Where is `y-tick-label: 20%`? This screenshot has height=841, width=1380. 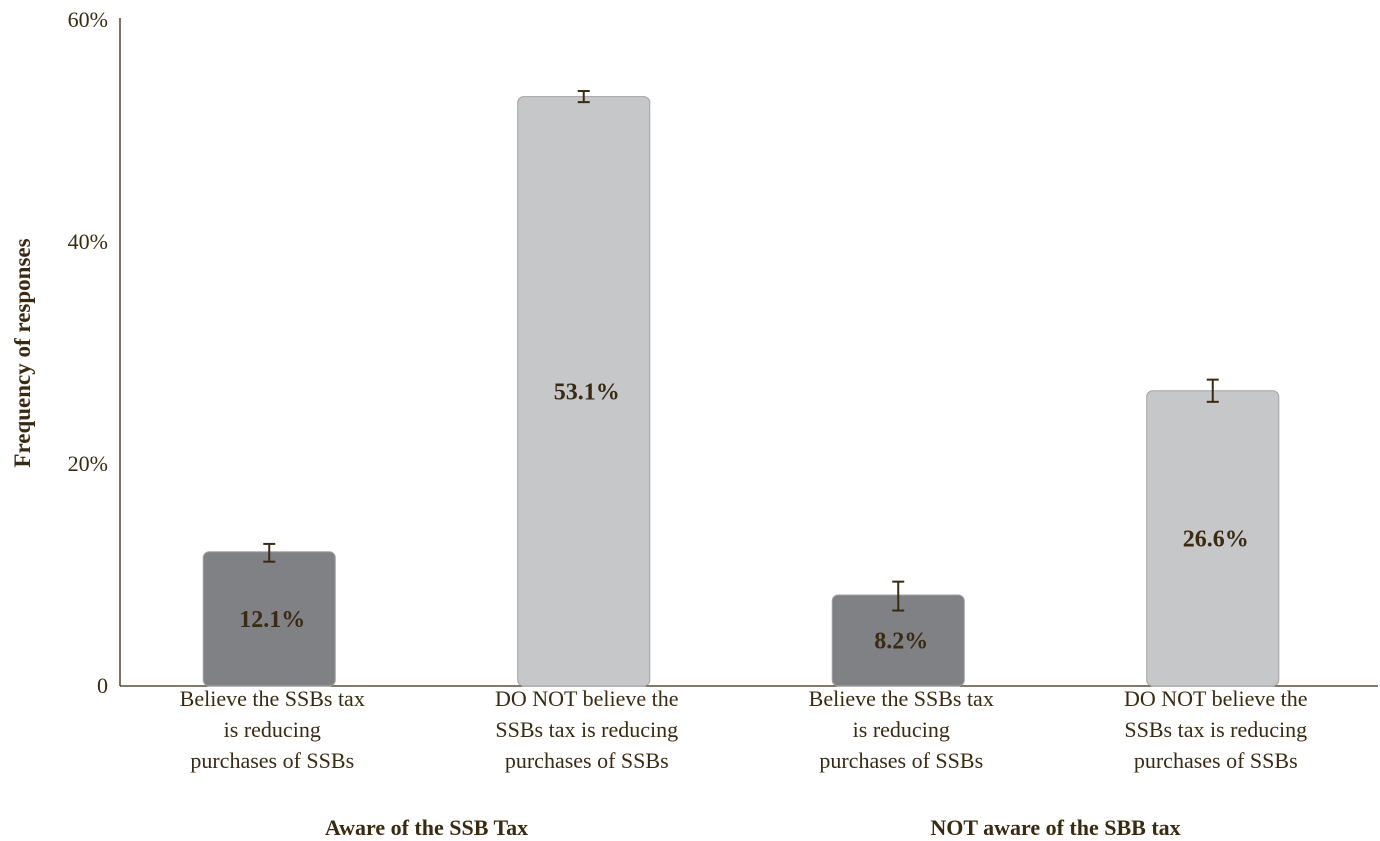 y-tick-label: 20% is located at coordinates (88, 463).